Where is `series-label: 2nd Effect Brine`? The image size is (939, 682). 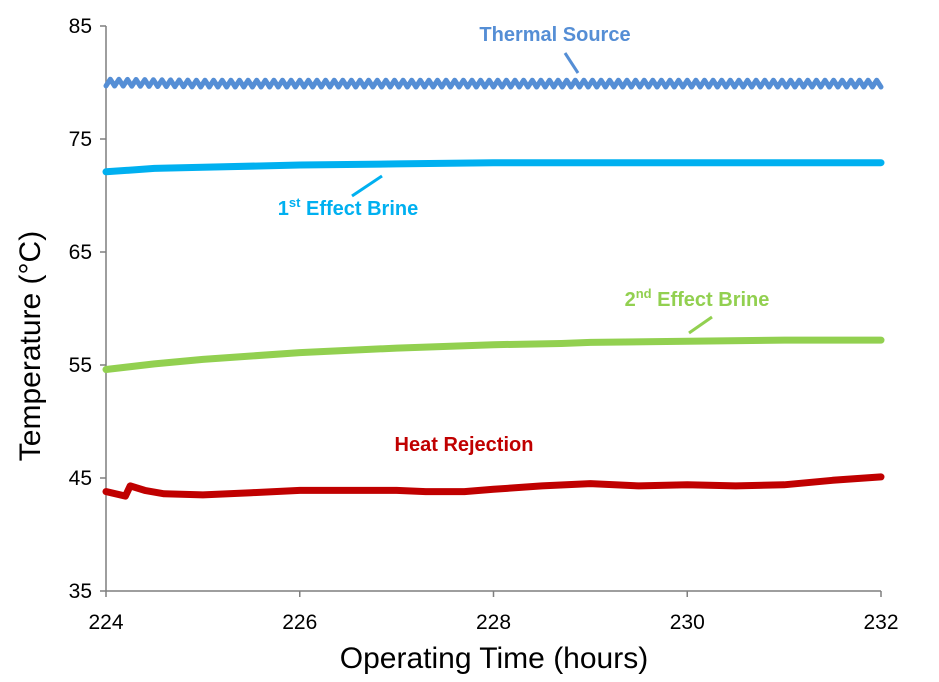 series-label: 2nd Effect Brine is located at coordinates (697, 298).